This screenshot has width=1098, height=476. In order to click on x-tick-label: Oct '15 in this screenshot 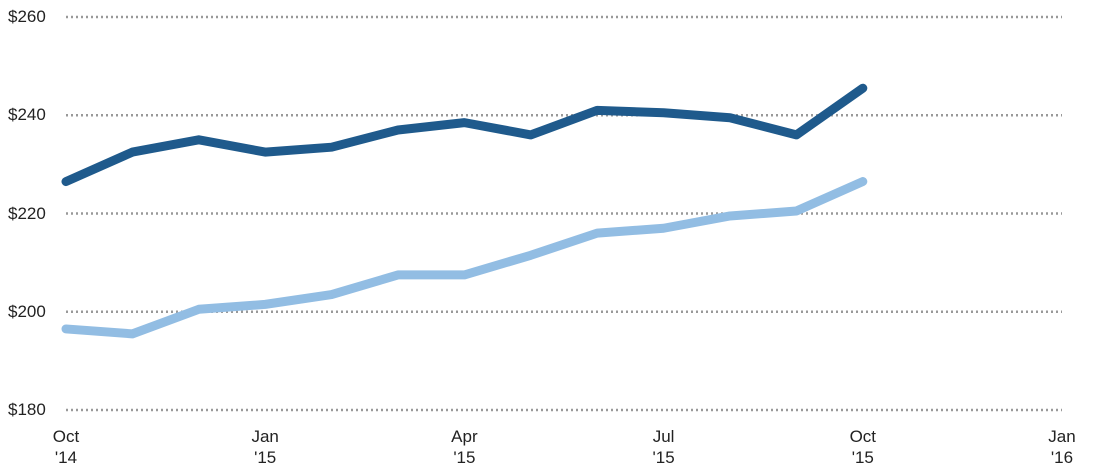, I will do `click(863, 447)`.